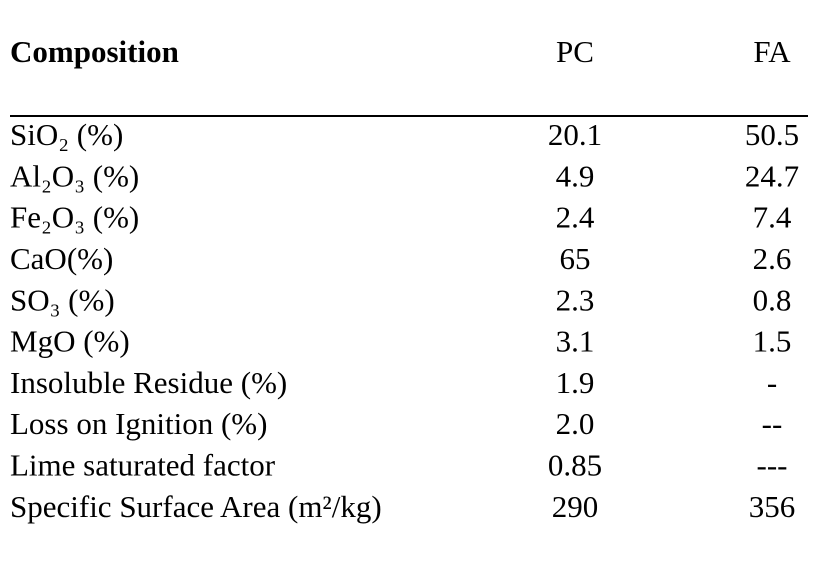 This screenshot has width=820, height=569. Describe the element at coordinates (772, 423) in the screenshot. I see `cell: --` at that location.